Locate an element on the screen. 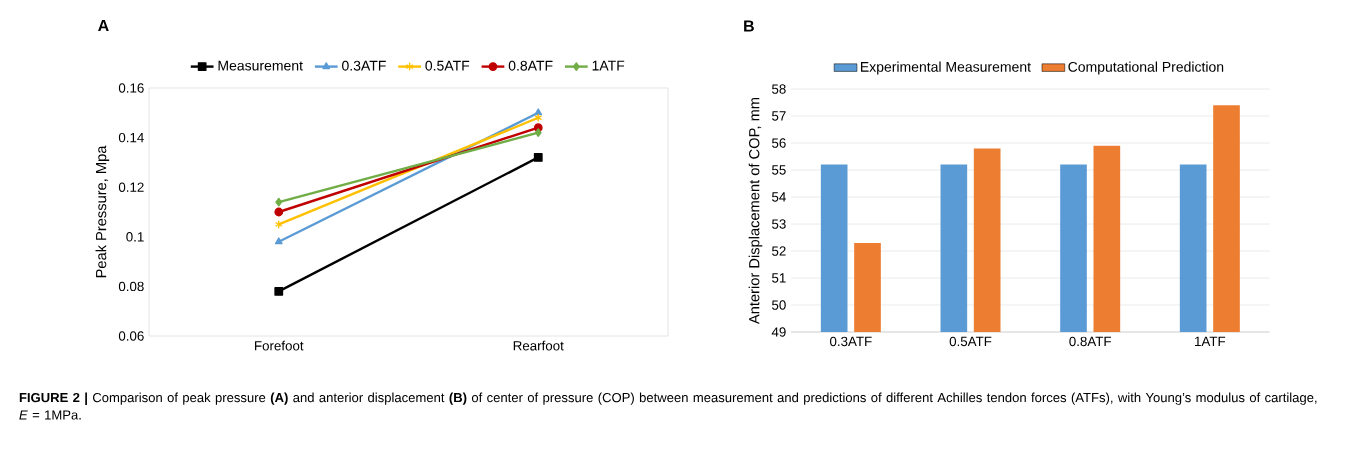 Image resolution: width=1360 pixels, height=455 pixels. x-tick-label: Forefoot is located at coordinates (279, 345).